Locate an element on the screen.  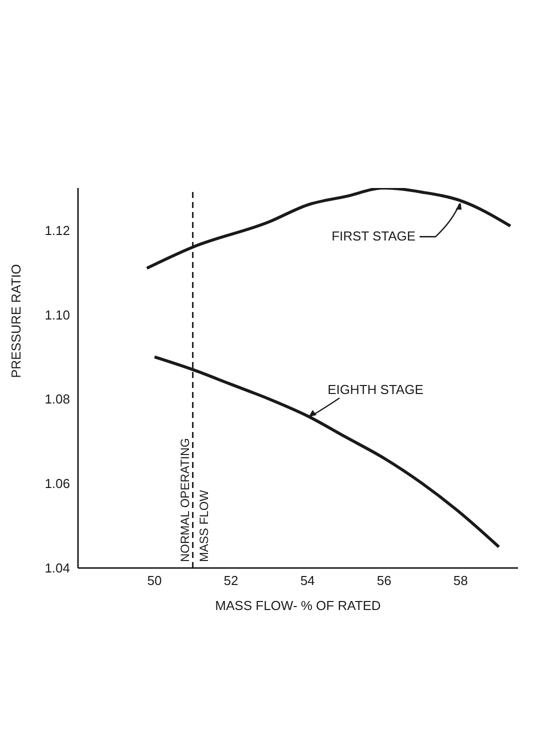
y-tick-label: 1.12 is located at coordinates (57, 230).